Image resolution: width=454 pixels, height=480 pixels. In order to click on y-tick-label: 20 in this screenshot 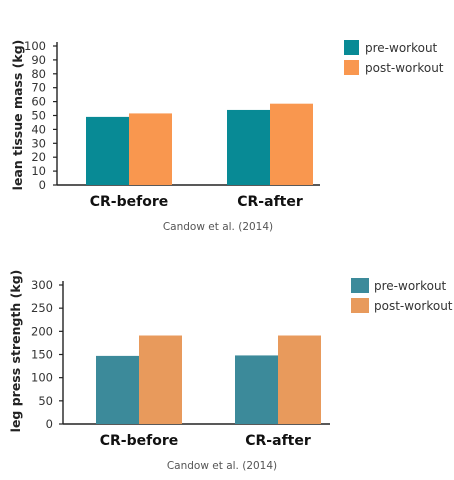, I will do `click(38, 157)`.